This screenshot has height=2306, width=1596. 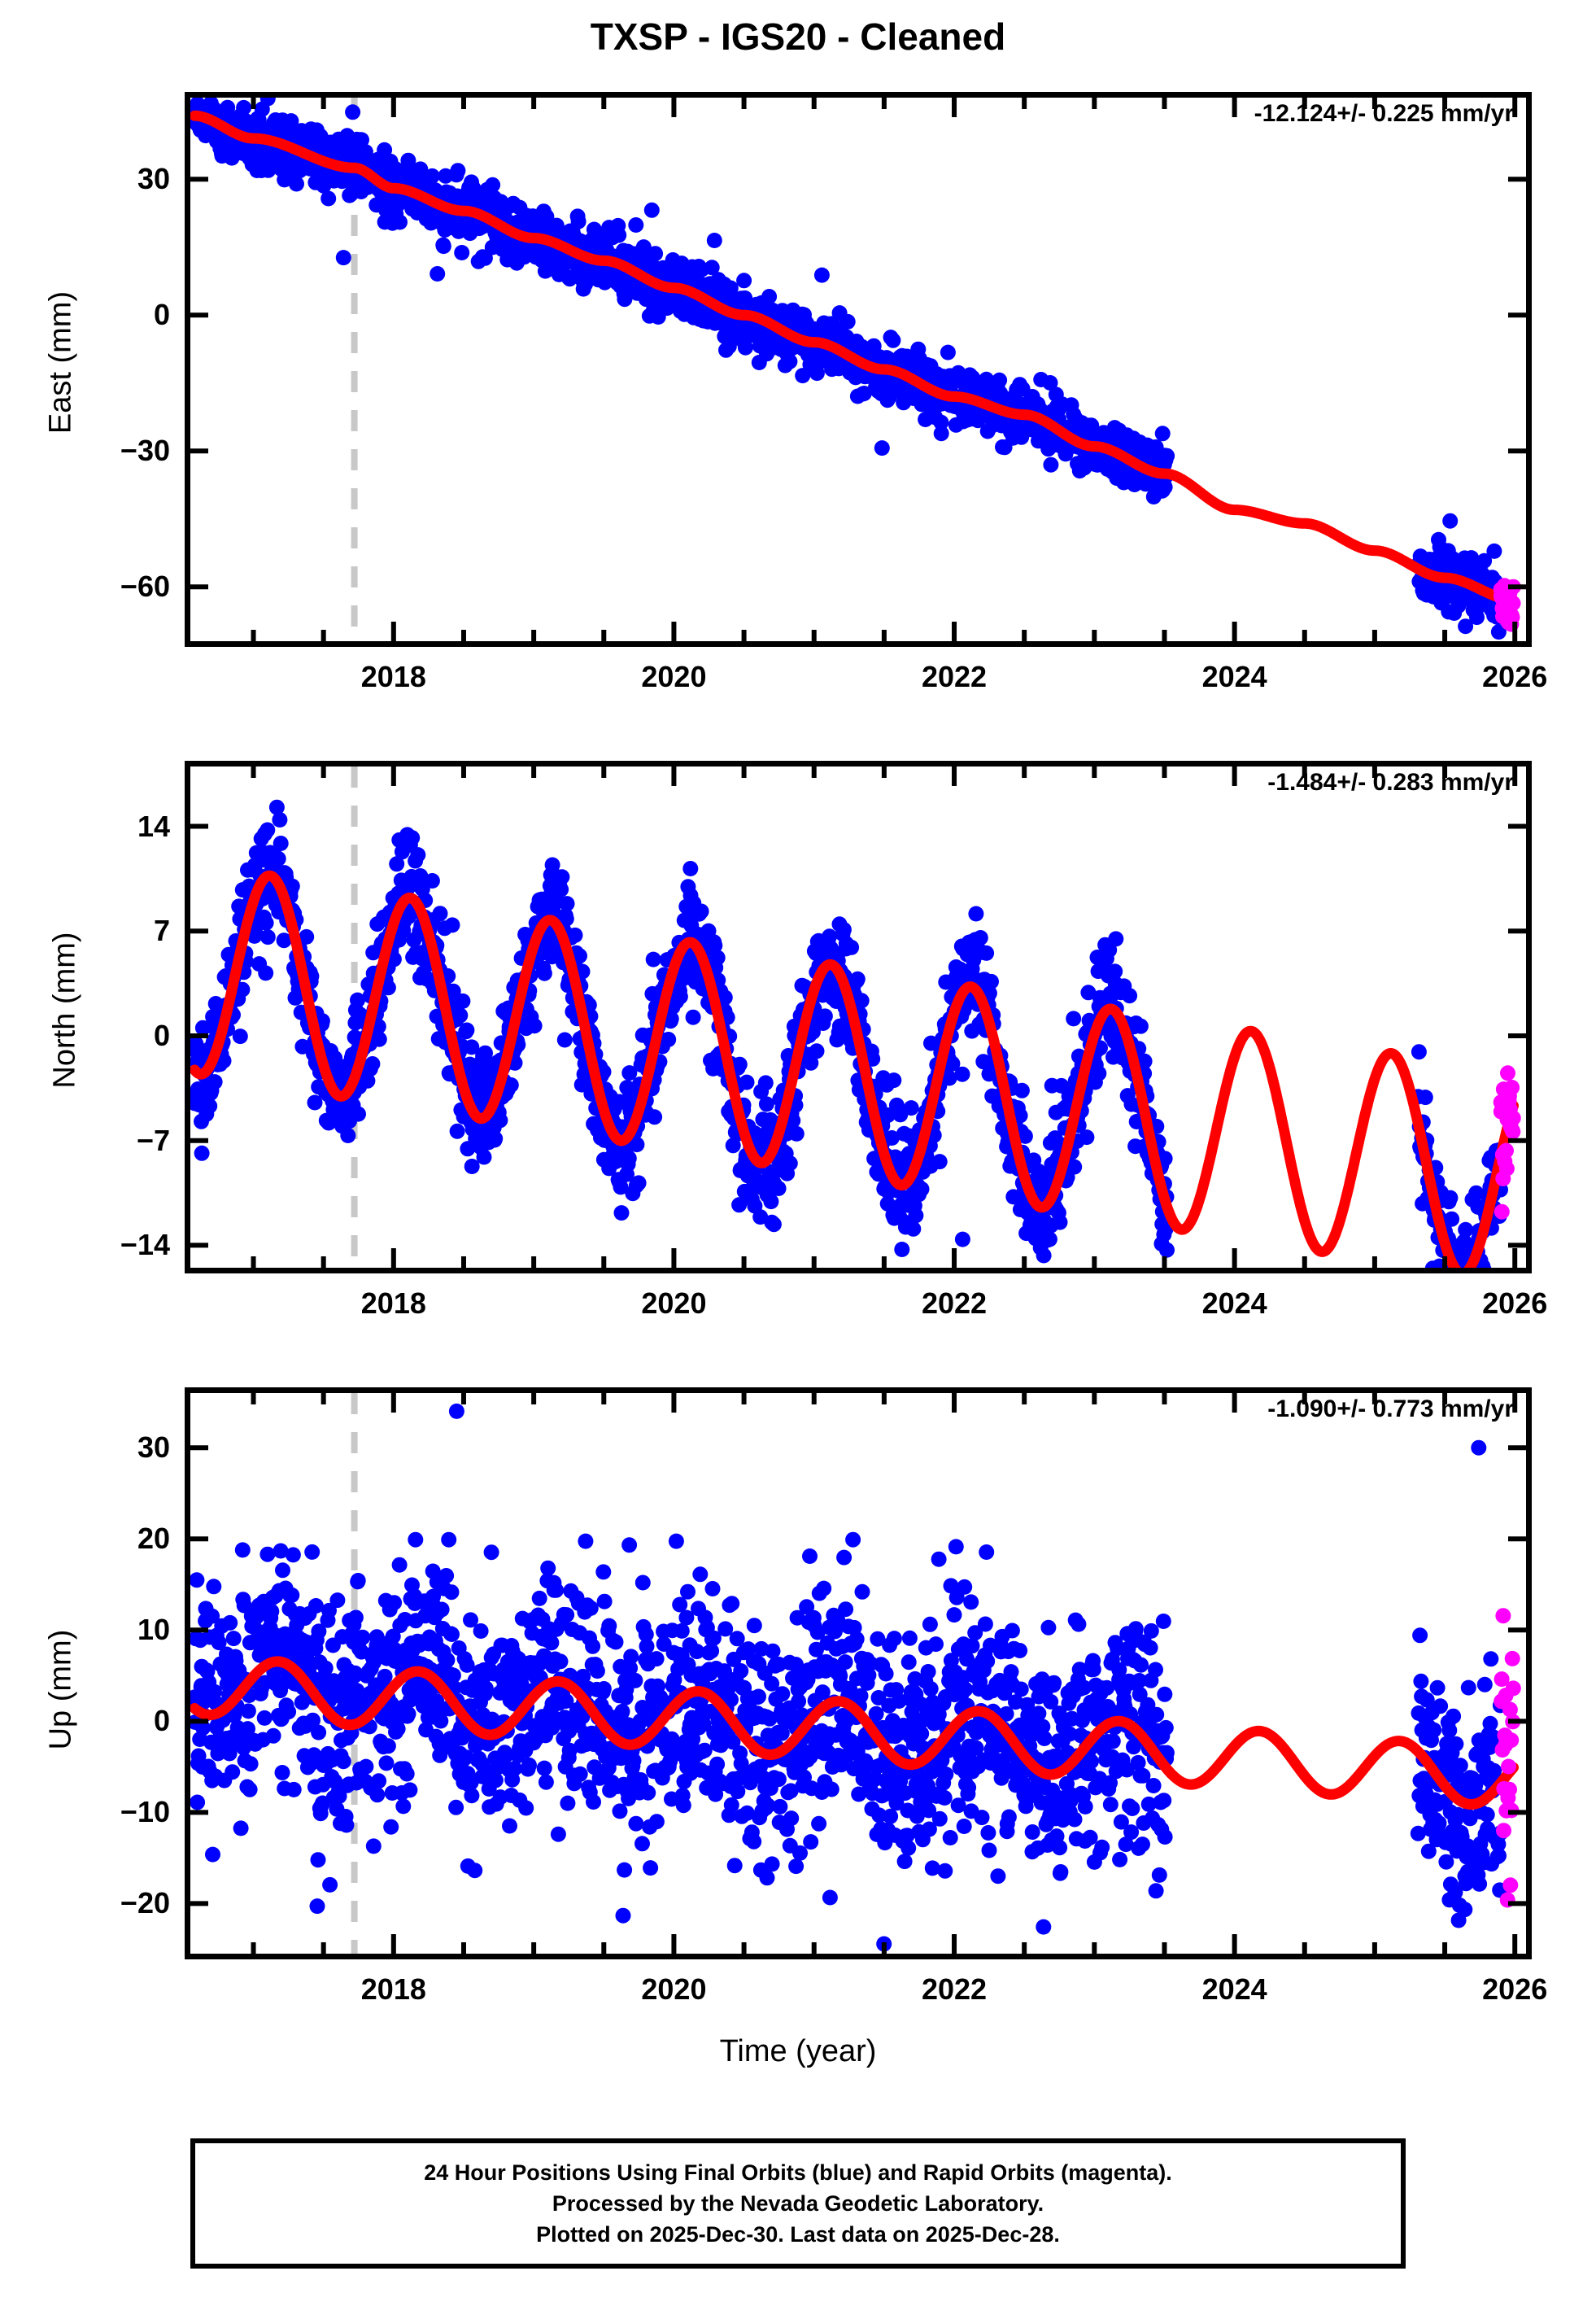 What do you see at coordinates (153, 1140) in the screenshot?
I see `ytick-label: −7` at bounding box center [153, 1140].